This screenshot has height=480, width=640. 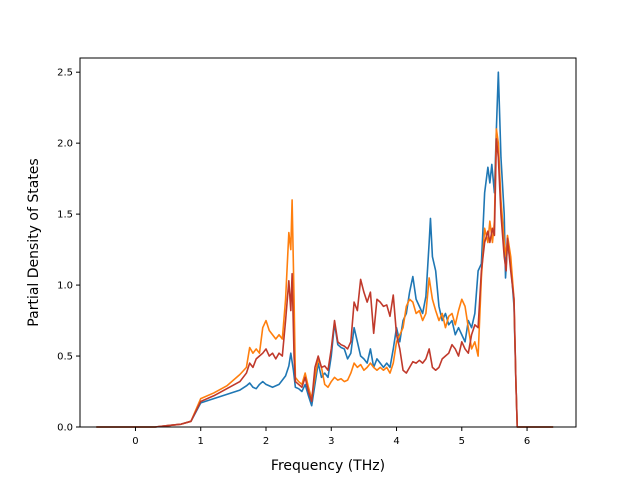 What do you see at coordinates (65, 144) in the screenshot?
I see `y-tick-label: 2.0` at bounding box center [65, 144].